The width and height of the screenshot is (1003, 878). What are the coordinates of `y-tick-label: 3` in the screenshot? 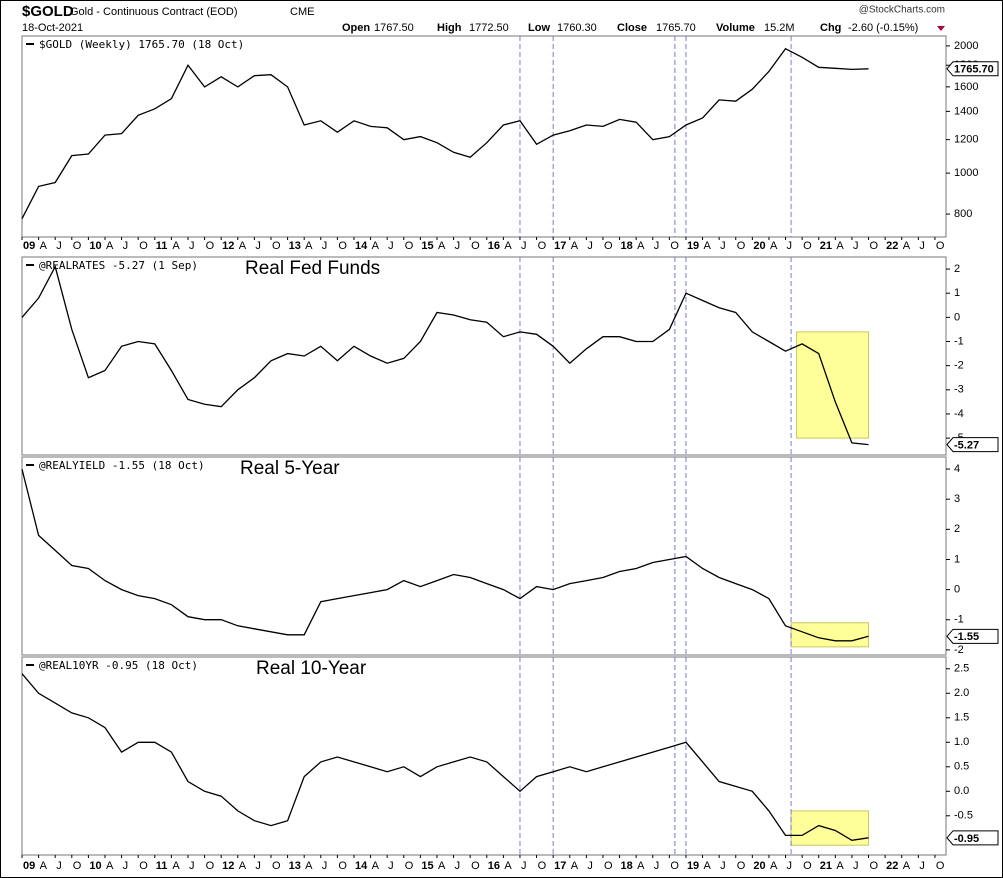 It's located at (957, 499).